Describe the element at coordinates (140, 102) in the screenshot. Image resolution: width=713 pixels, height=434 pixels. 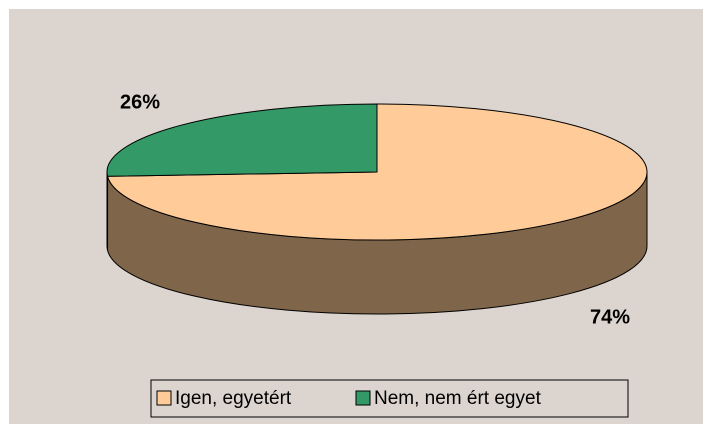
I see `data-label: 26%` at that location.